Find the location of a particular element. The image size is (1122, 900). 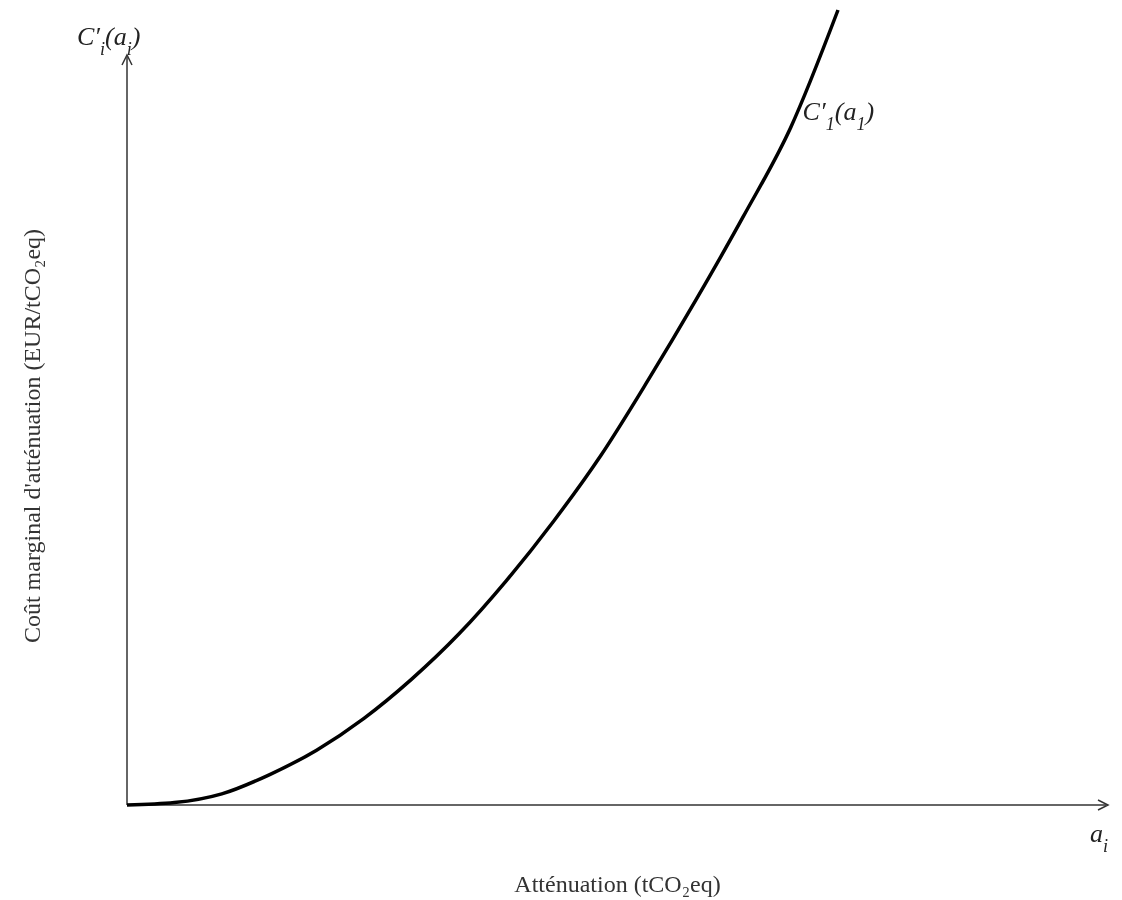

series-label: C′$_{1}$(a$_{1}$) is located at coordinates (838, 115).